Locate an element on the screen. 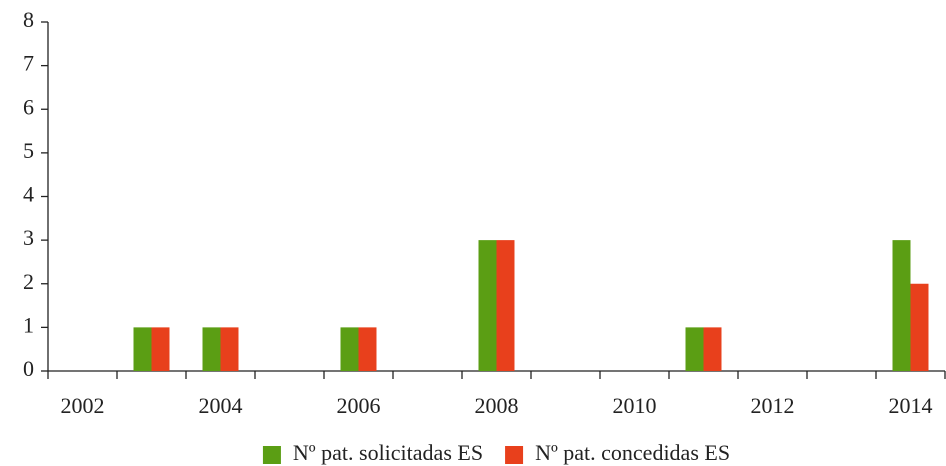  x-tick-label: 2002 is located at coordinates (83, 405).